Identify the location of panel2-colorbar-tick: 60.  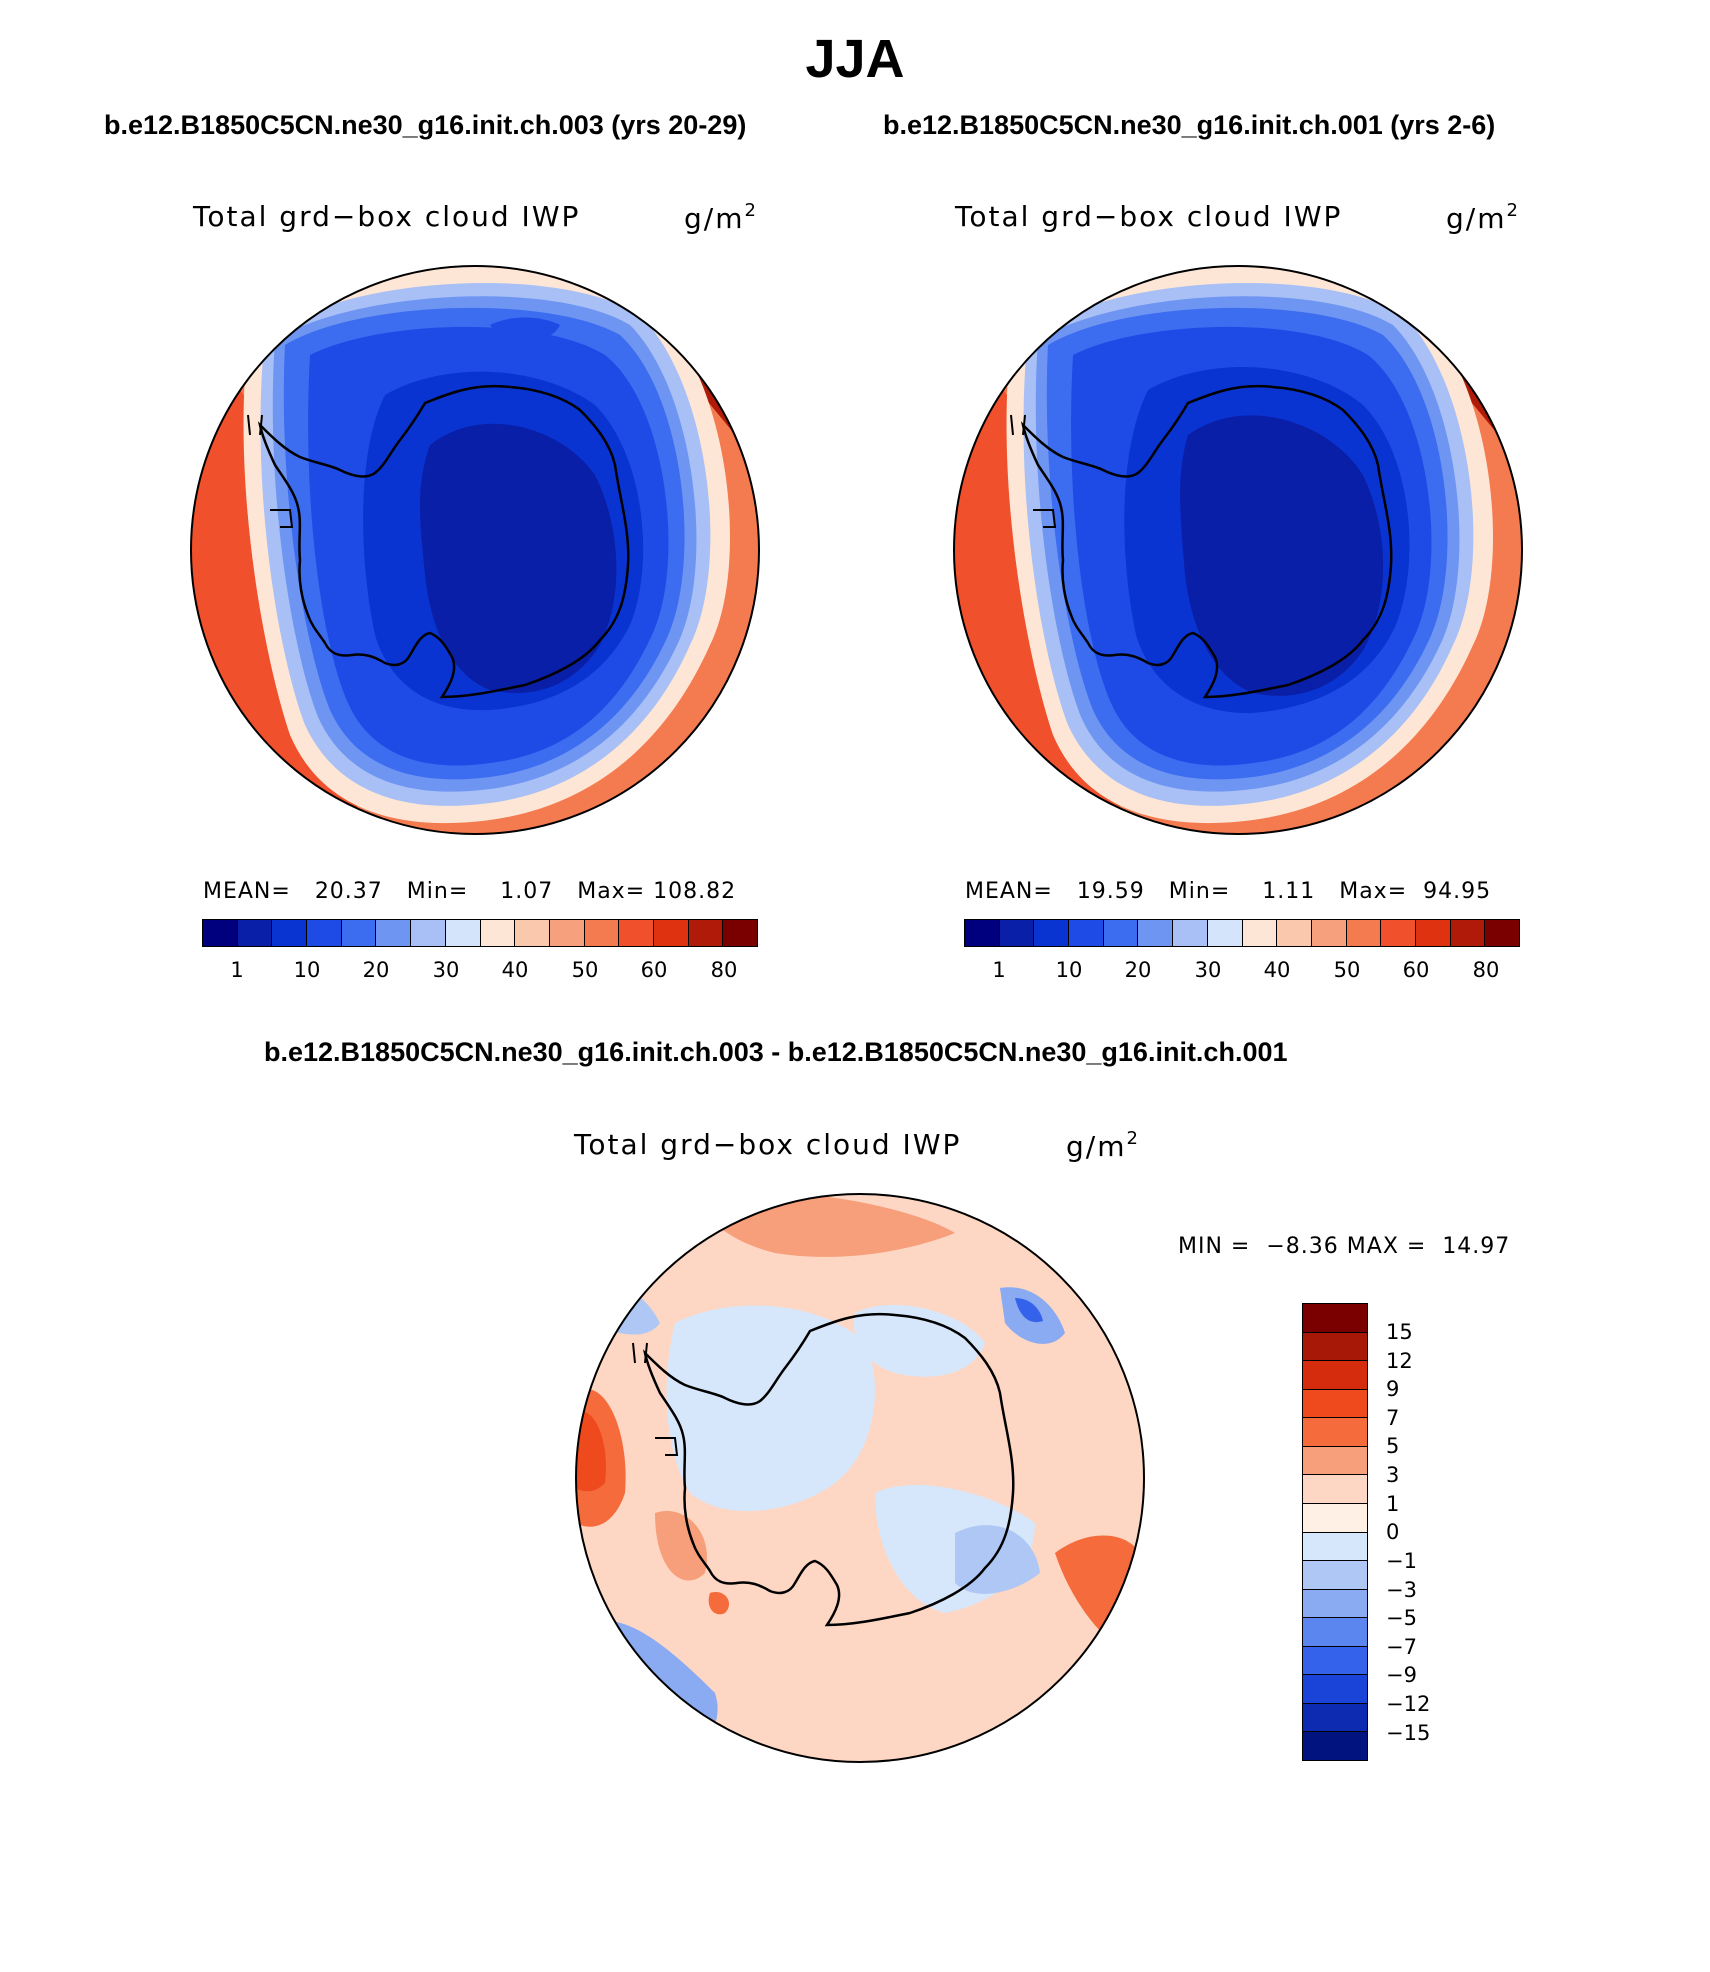
(1416, 970).